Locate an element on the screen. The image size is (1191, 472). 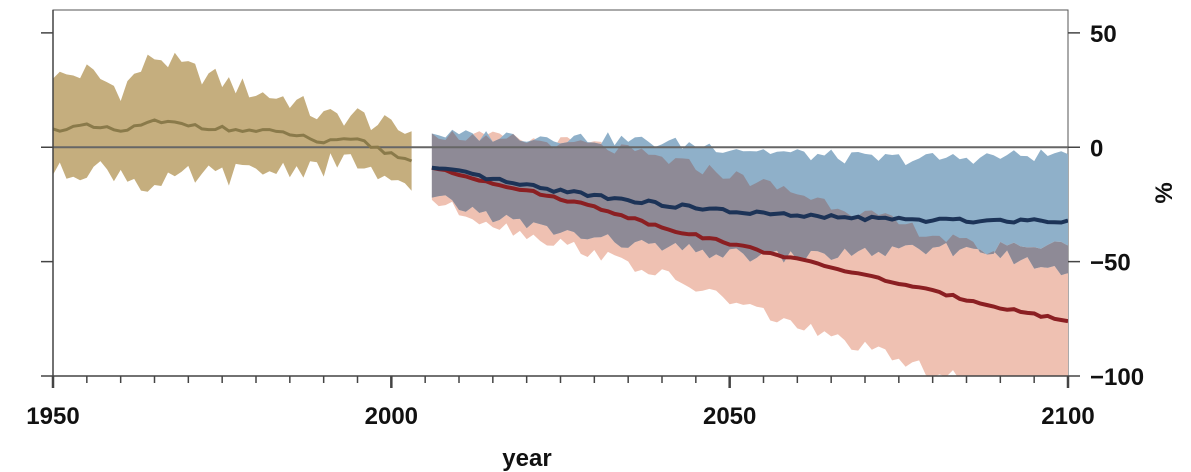
y-tick-label: −100 is located at coordinates (1117, 377).